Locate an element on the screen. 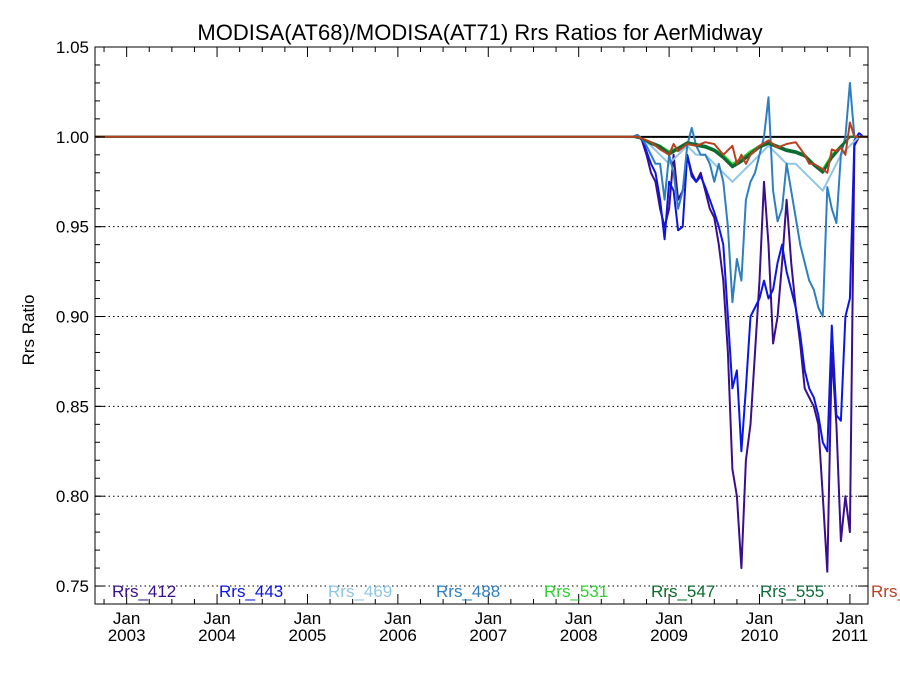  y-axis-label: Rrs Ratio is located at coordinates (28, 330).